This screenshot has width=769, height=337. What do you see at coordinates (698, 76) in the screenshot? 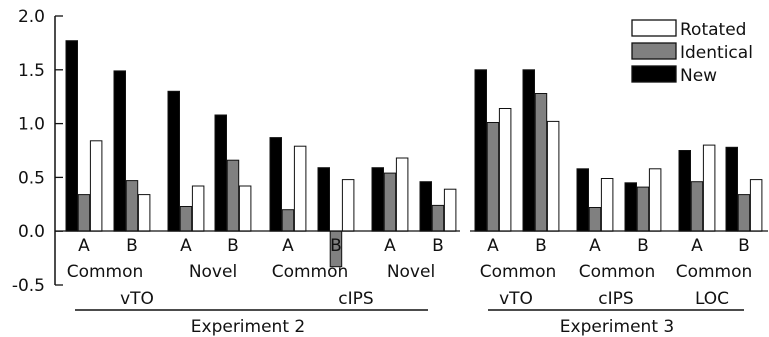
I see `legend-label-new: New` at bounding box center [698, 76].